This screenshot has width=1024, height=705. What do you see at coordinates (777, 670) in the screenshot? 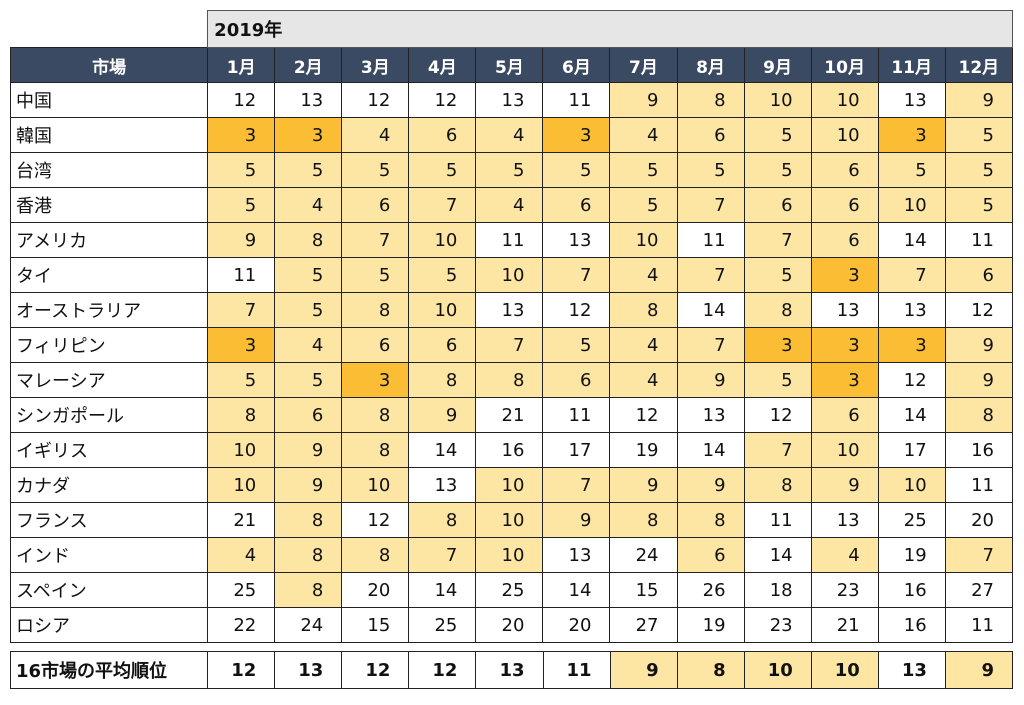
I see `average-rank-cell: 10` at bounding box center [777, 670].